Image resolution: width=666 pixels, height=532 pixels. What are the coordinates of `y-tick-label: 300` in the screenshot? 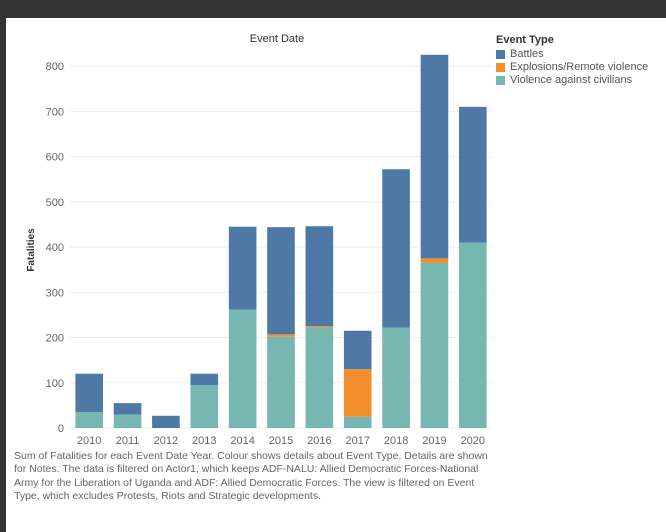 It's located at (55, 293).